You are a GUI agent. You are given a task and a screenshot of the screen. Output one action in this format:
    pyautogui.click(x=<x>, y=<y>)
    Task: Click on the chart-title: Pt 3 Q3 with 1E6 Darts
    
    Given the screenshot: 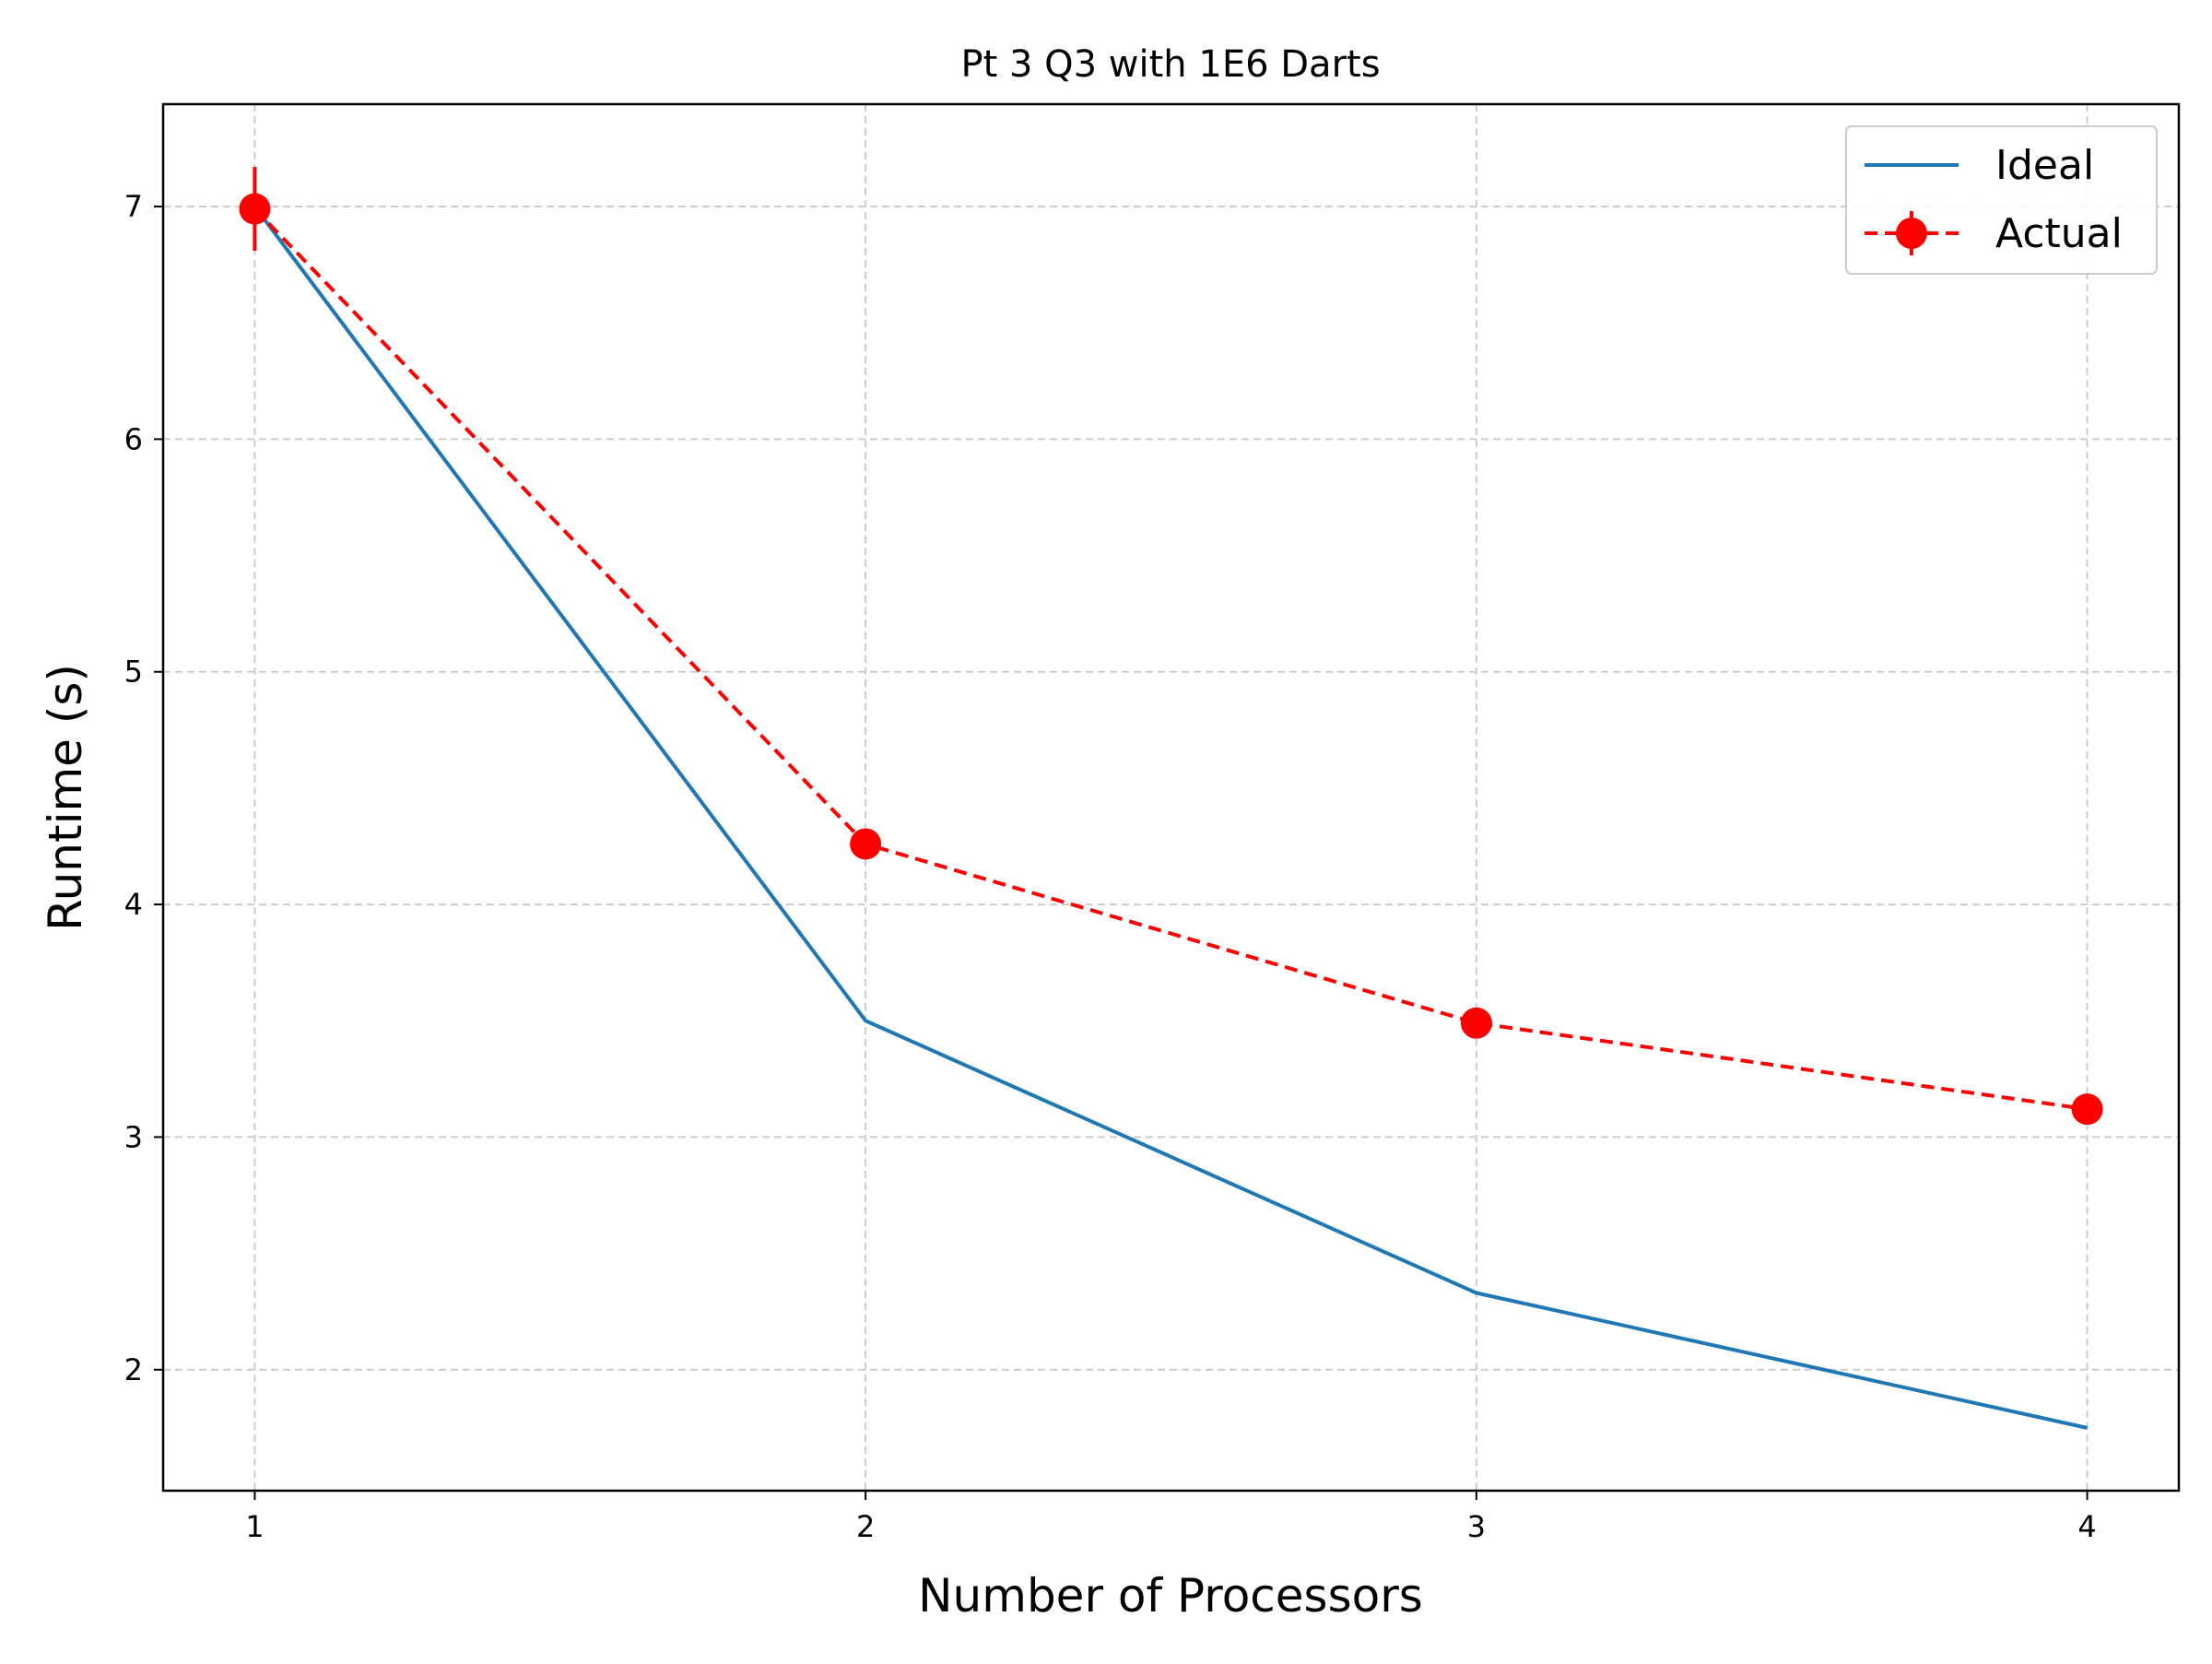 What is the action you would take?
    pyautogui.click(x=1170, y=64)
    